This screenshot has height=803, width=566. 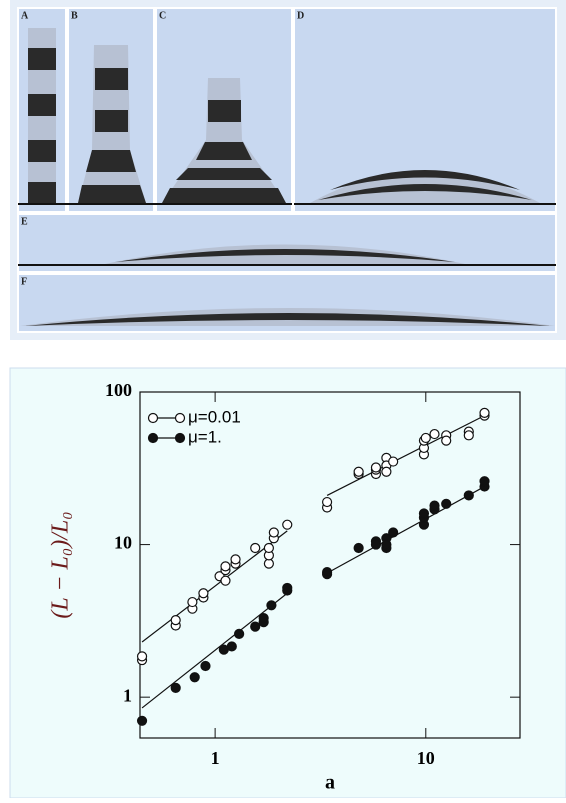 I want to click on panel-label: F, so click(x=24, y=281).